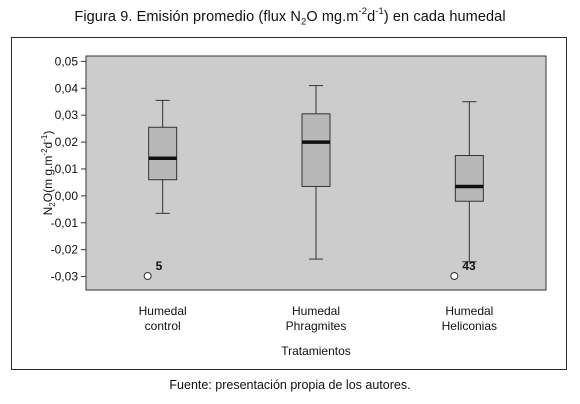 This screenshot has height=404, width=580. I want to click on y-tick-label: 0,01, so click(67, 169).